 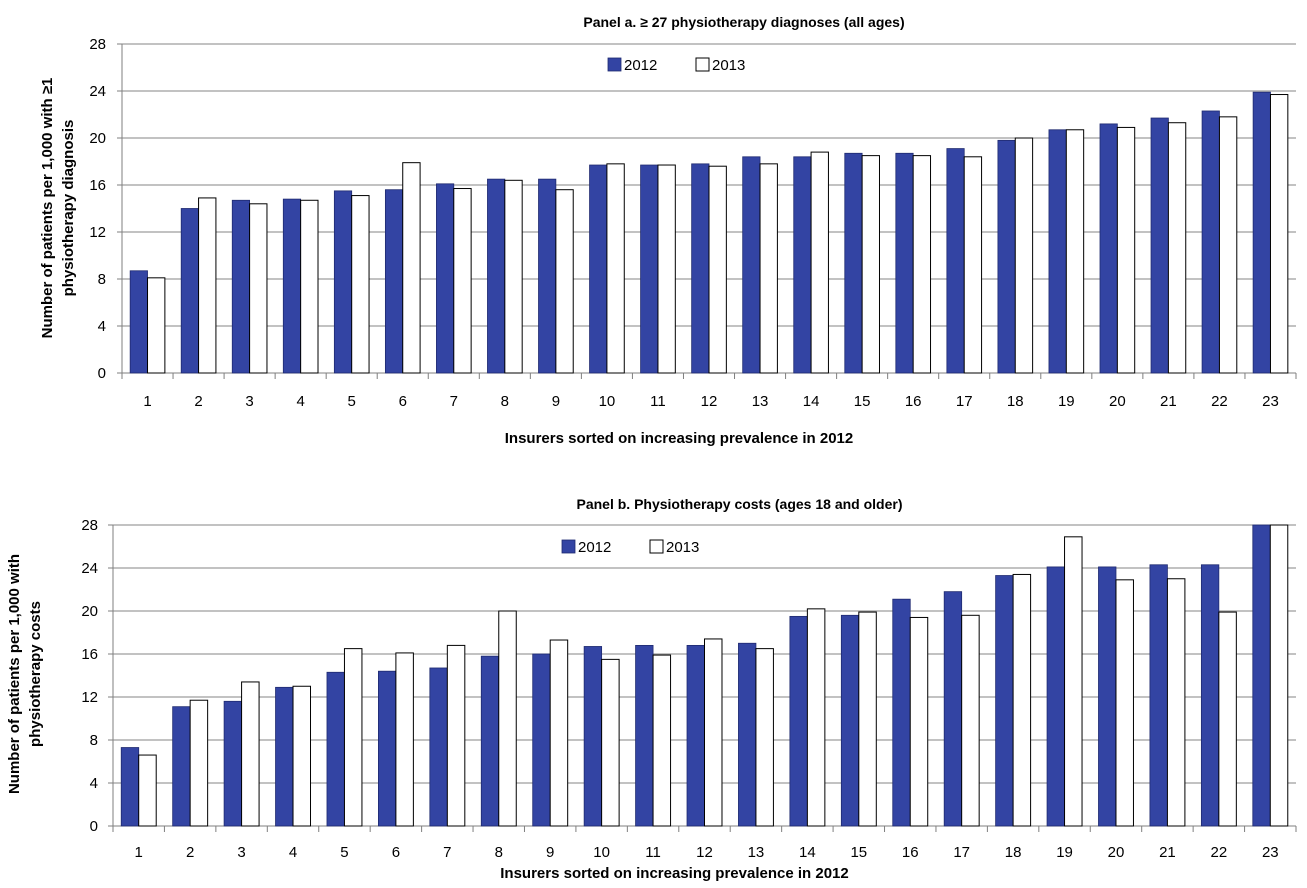 I want to click on panel-a-legend-label-2012: 2012, so click(x=640, y=65).